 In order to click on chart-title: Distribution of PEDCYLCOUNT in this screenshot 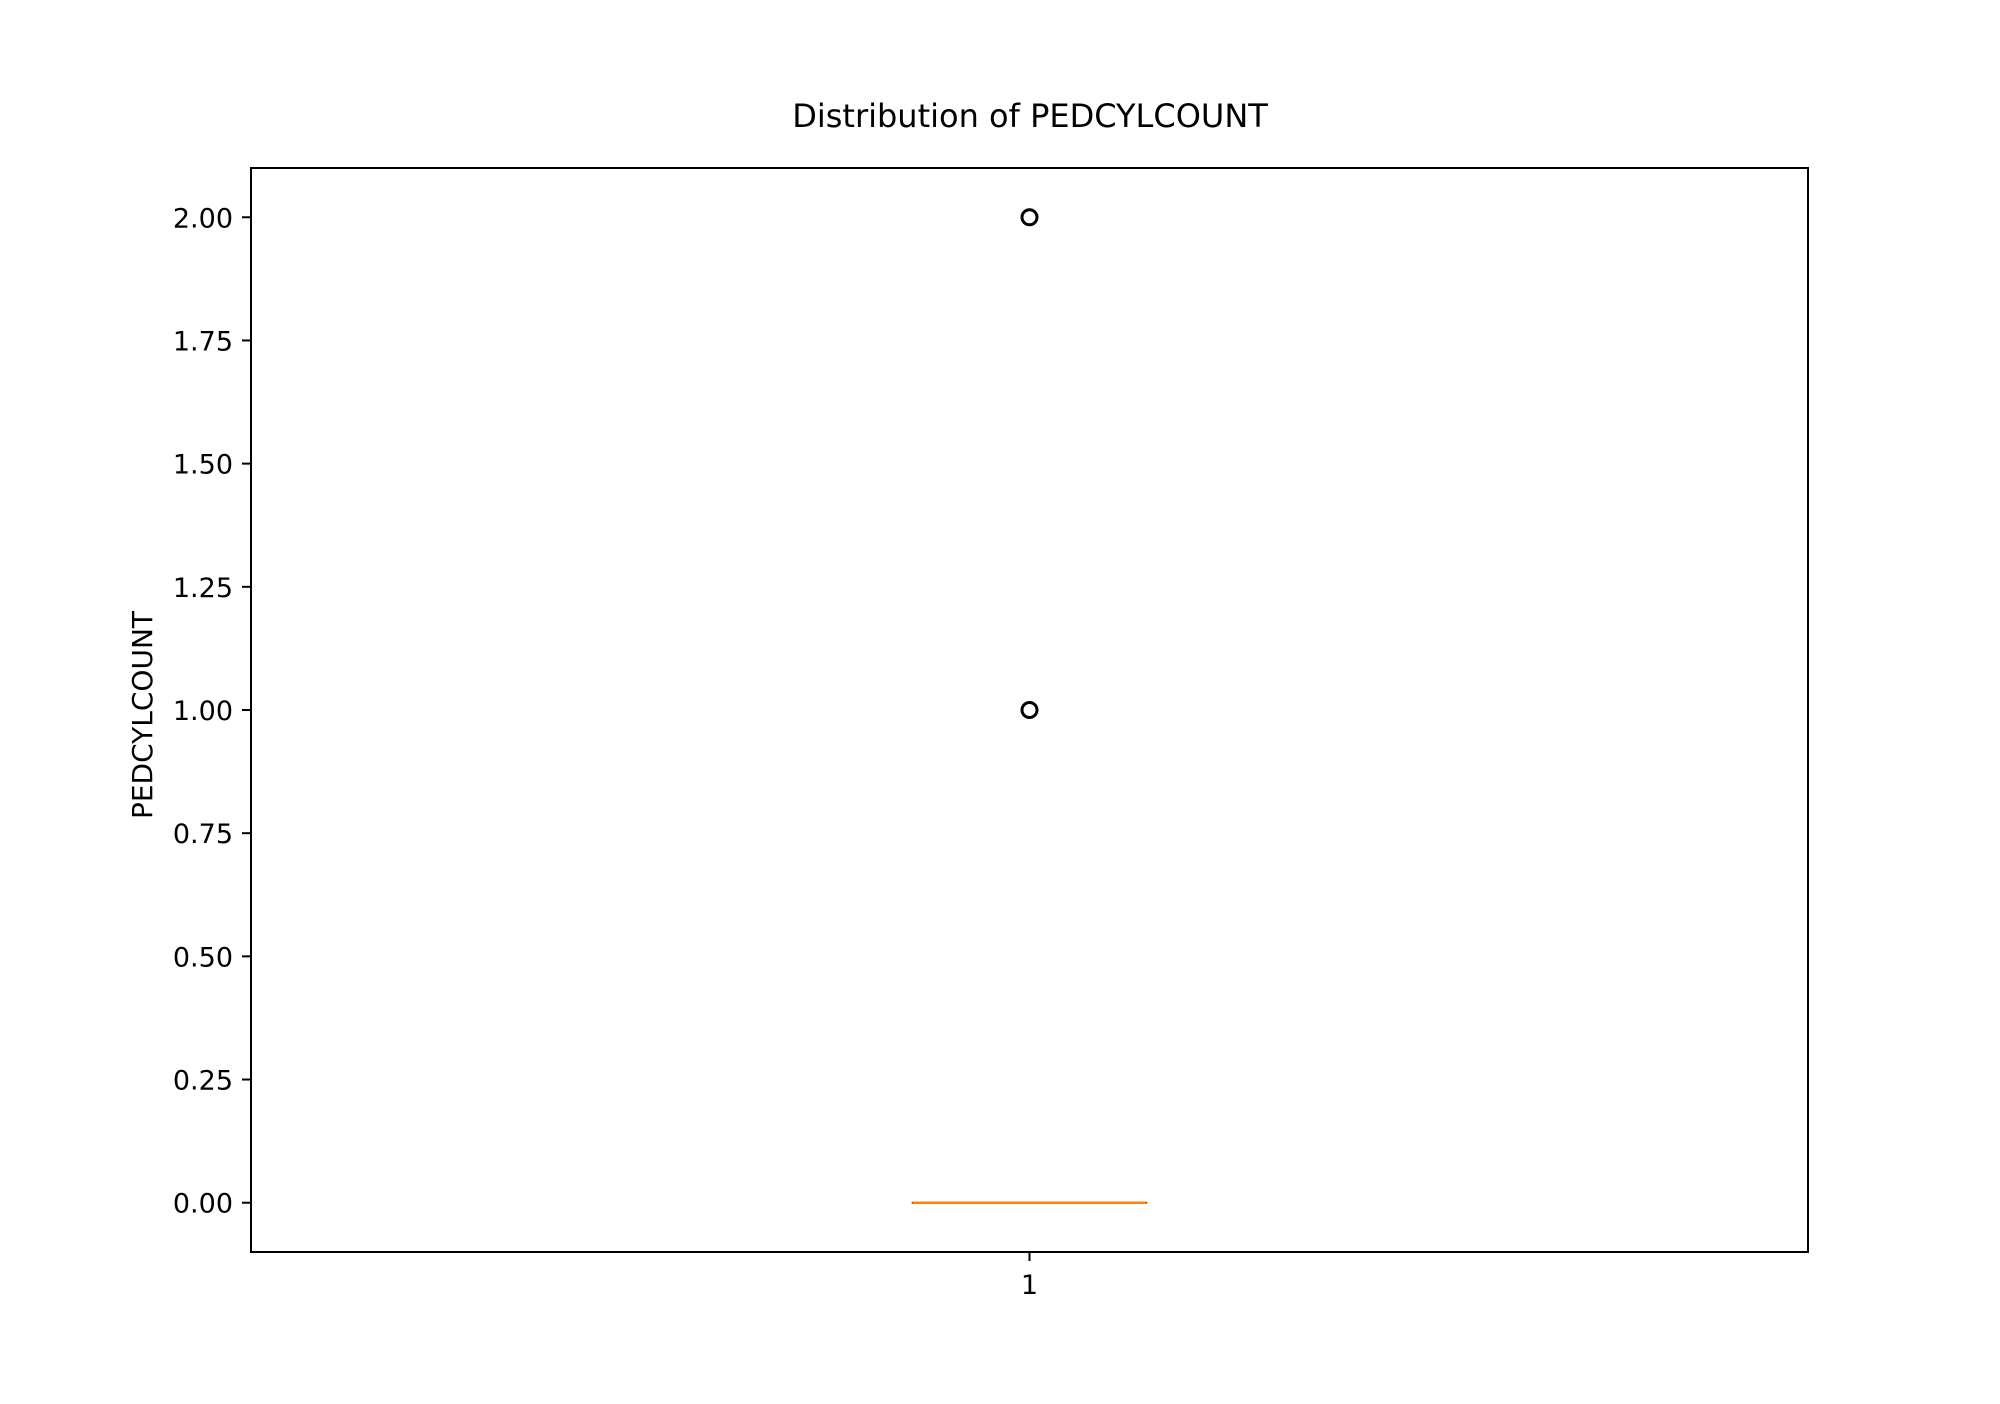, I will do `click(1030, 116)`.